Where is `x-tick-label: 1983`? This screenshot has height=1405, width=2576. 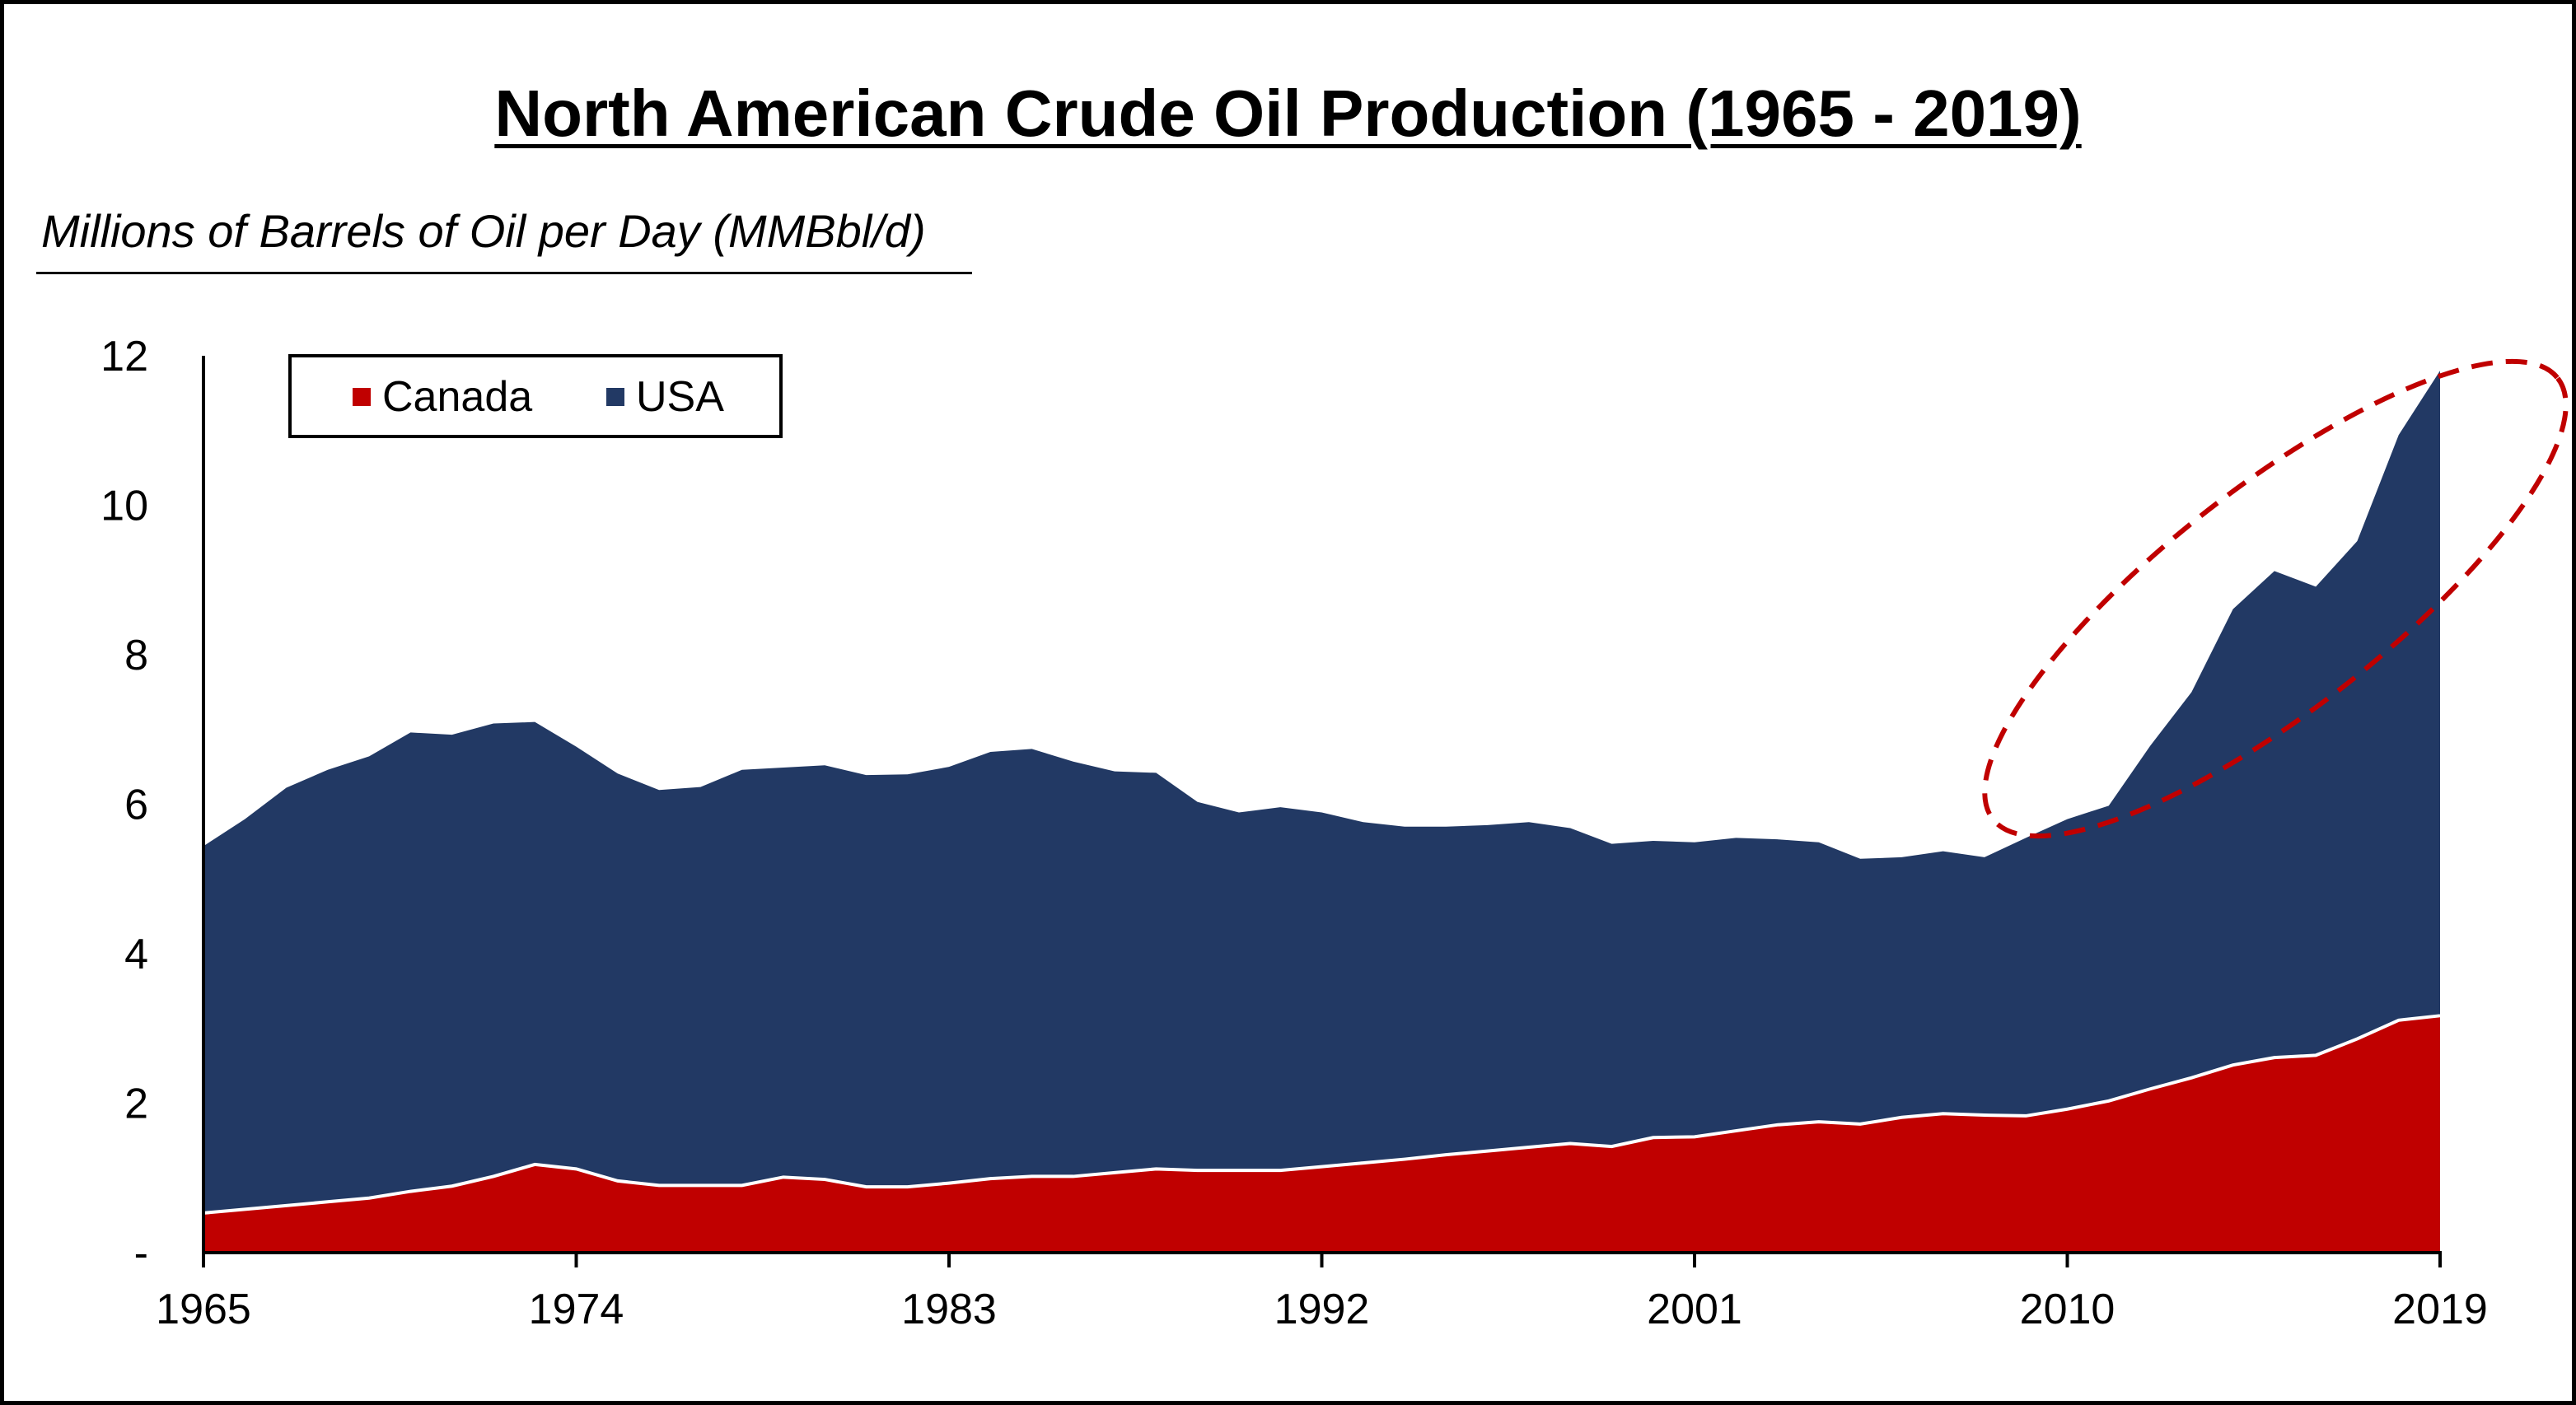
x-tick-label: 1983 is located at coordinates (949, 1309).